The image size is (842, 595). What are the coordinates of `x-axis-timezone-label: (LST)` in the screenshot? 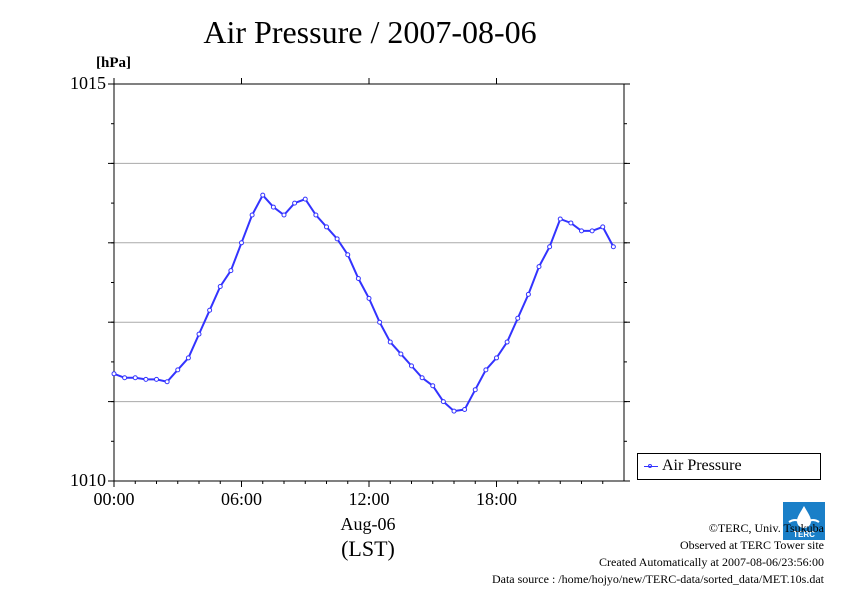 It's located at (368, 548).